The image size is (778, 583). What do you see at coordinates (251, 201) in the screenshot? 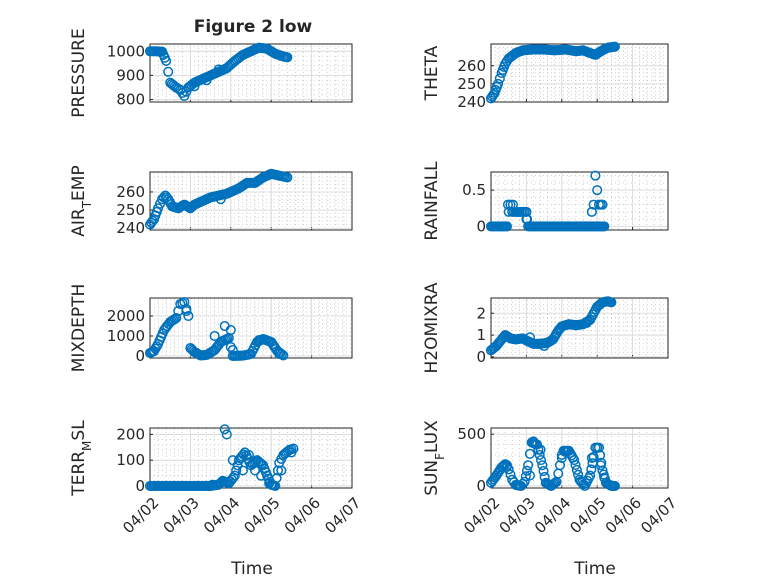
I see `air_temp-axes-frame` at bounding box center [251, 201].